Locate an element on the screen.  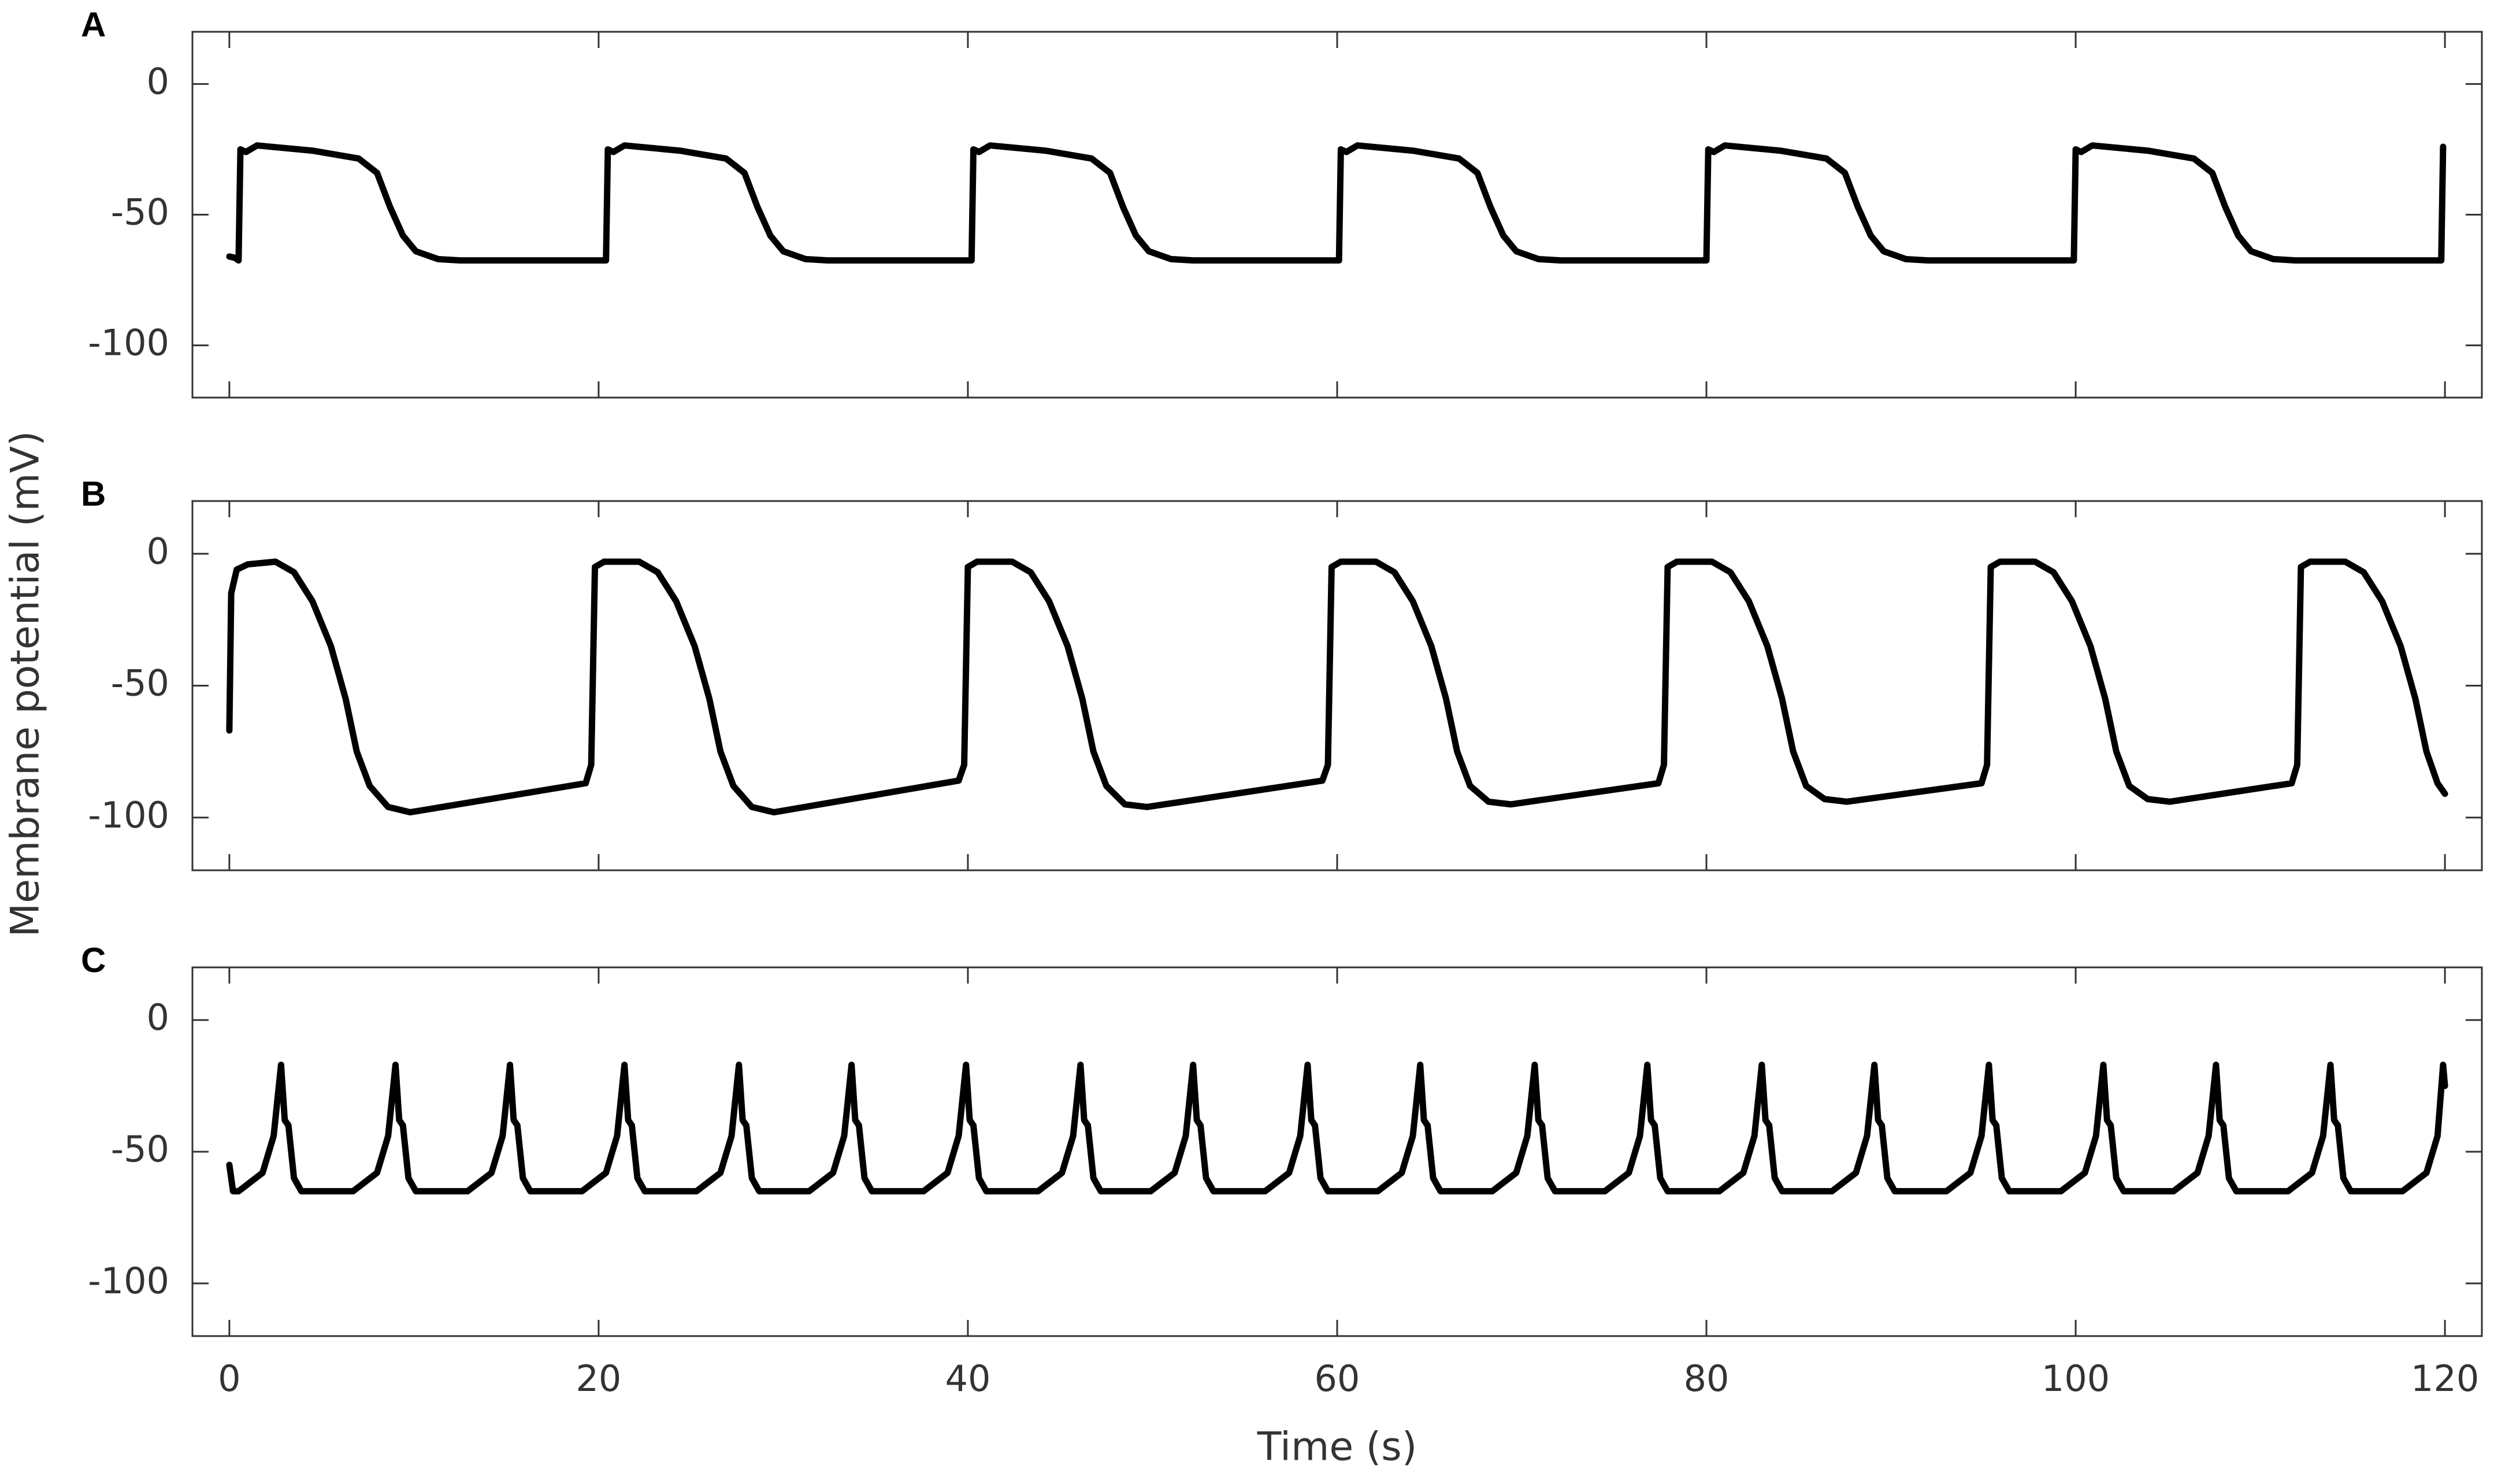
x-tick-label: 20 is located at coordinates (598, 1378).